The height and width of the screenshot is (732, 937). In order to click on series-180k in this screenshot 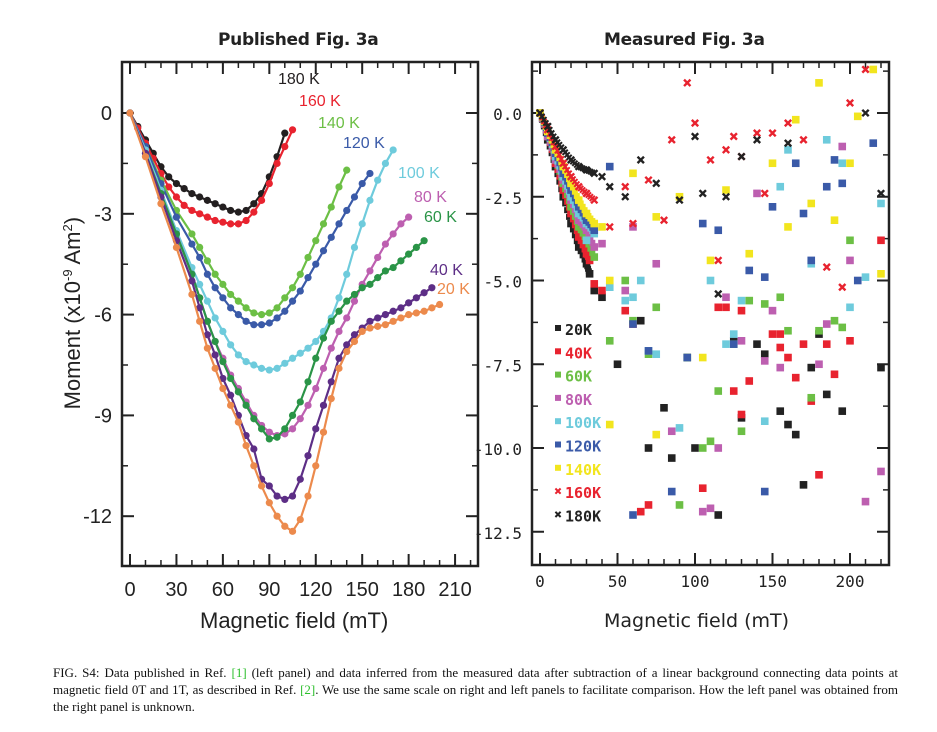, I will do `click(710, 203)`.